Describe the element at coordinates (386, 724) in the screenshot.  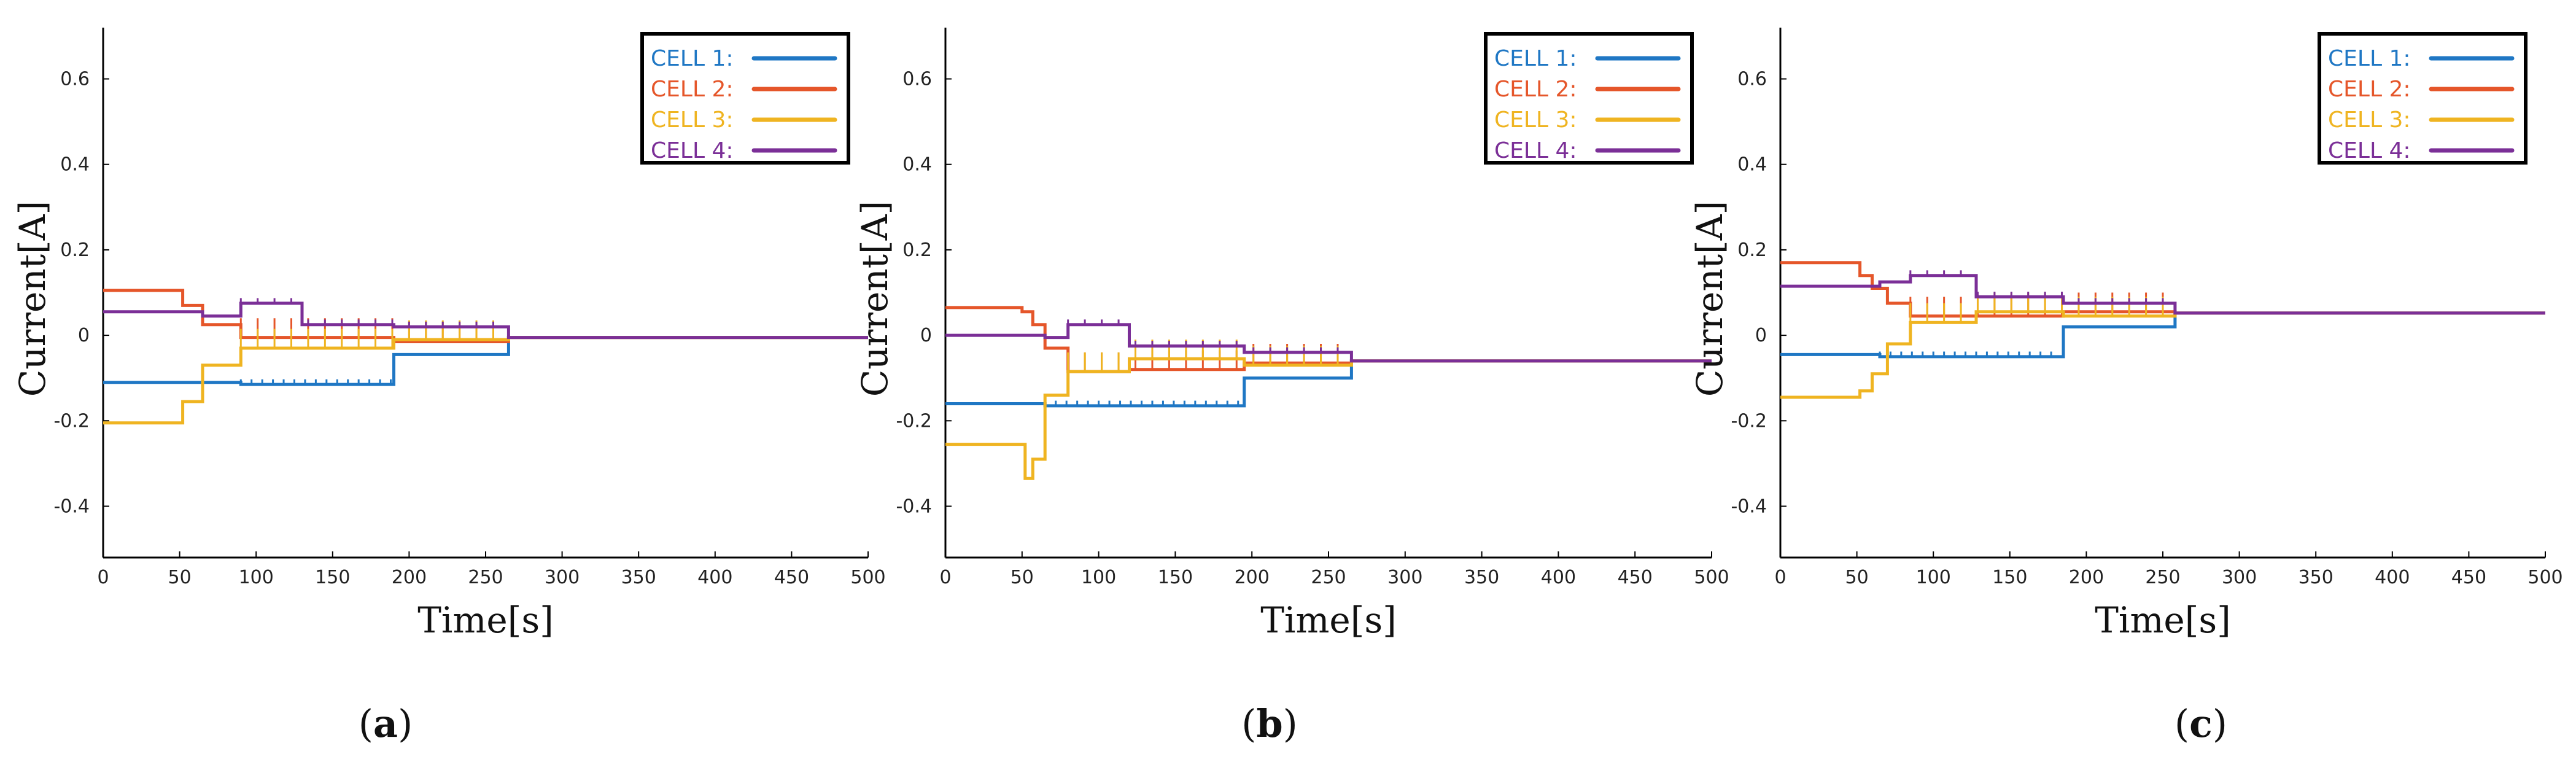
I see `panel-caption: (a)` at that location.